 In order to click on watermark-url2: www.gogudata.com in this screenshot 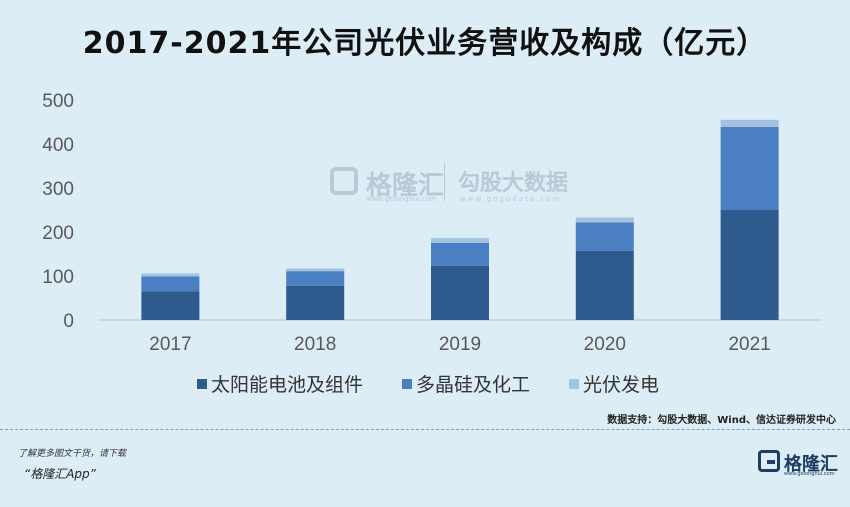, I will do `click(511, 199)`.